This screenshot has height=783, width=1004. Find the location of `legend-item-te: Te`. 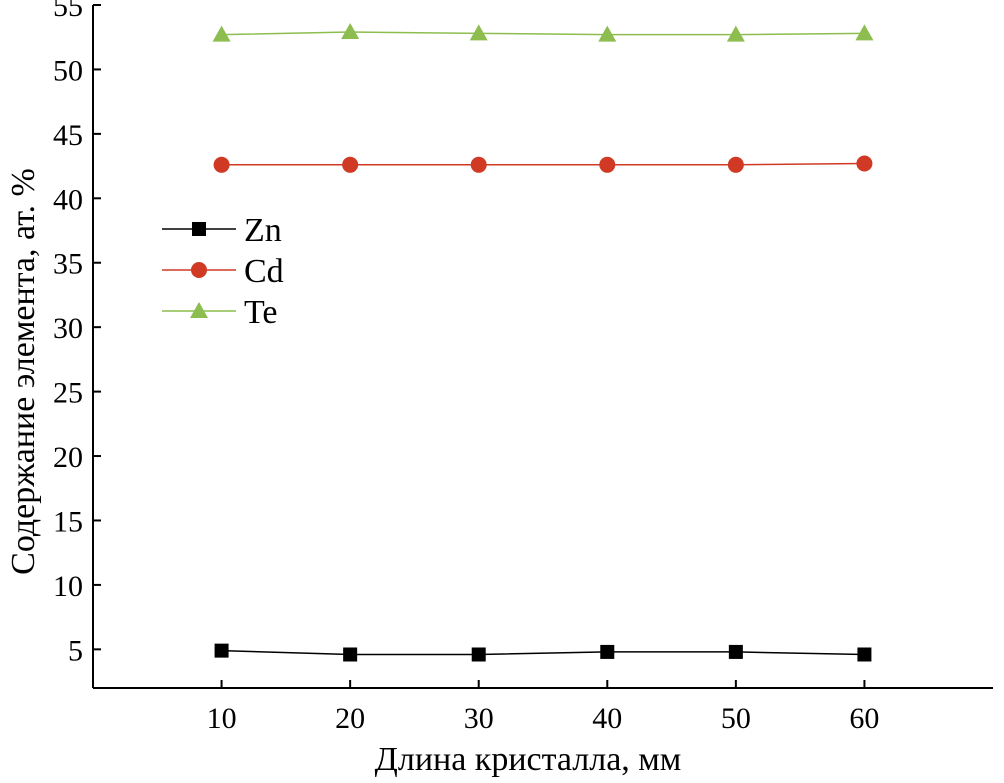

legend-item-te: Te is located at coordinates (220, 312).